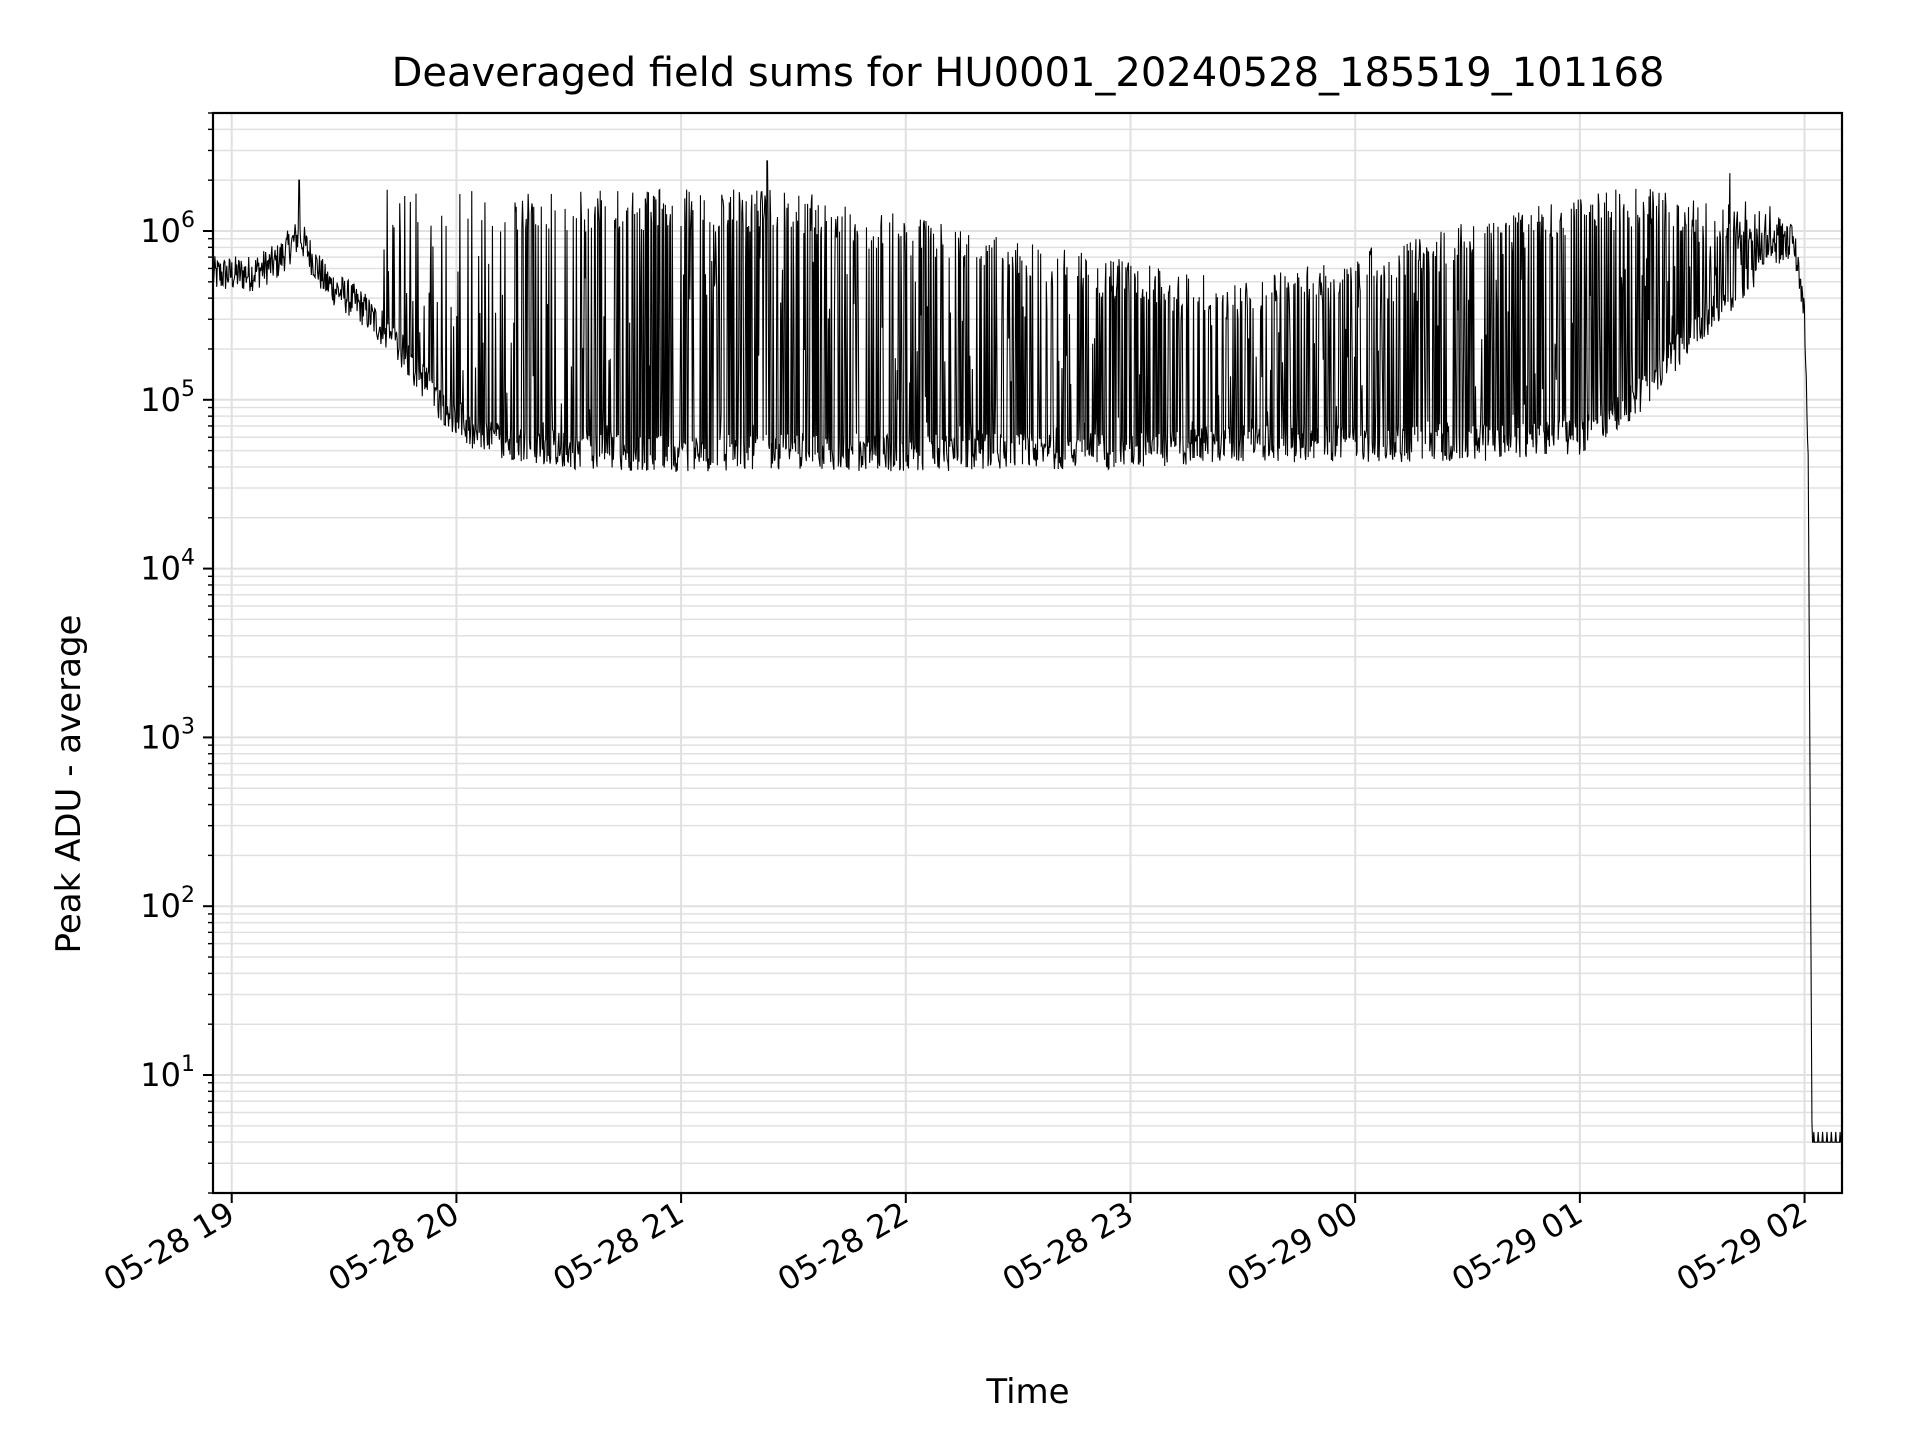 The width and height of the screenshot is (1920, 1440). I want to click on y-tick-label: 10⁵, so click(167, 398).